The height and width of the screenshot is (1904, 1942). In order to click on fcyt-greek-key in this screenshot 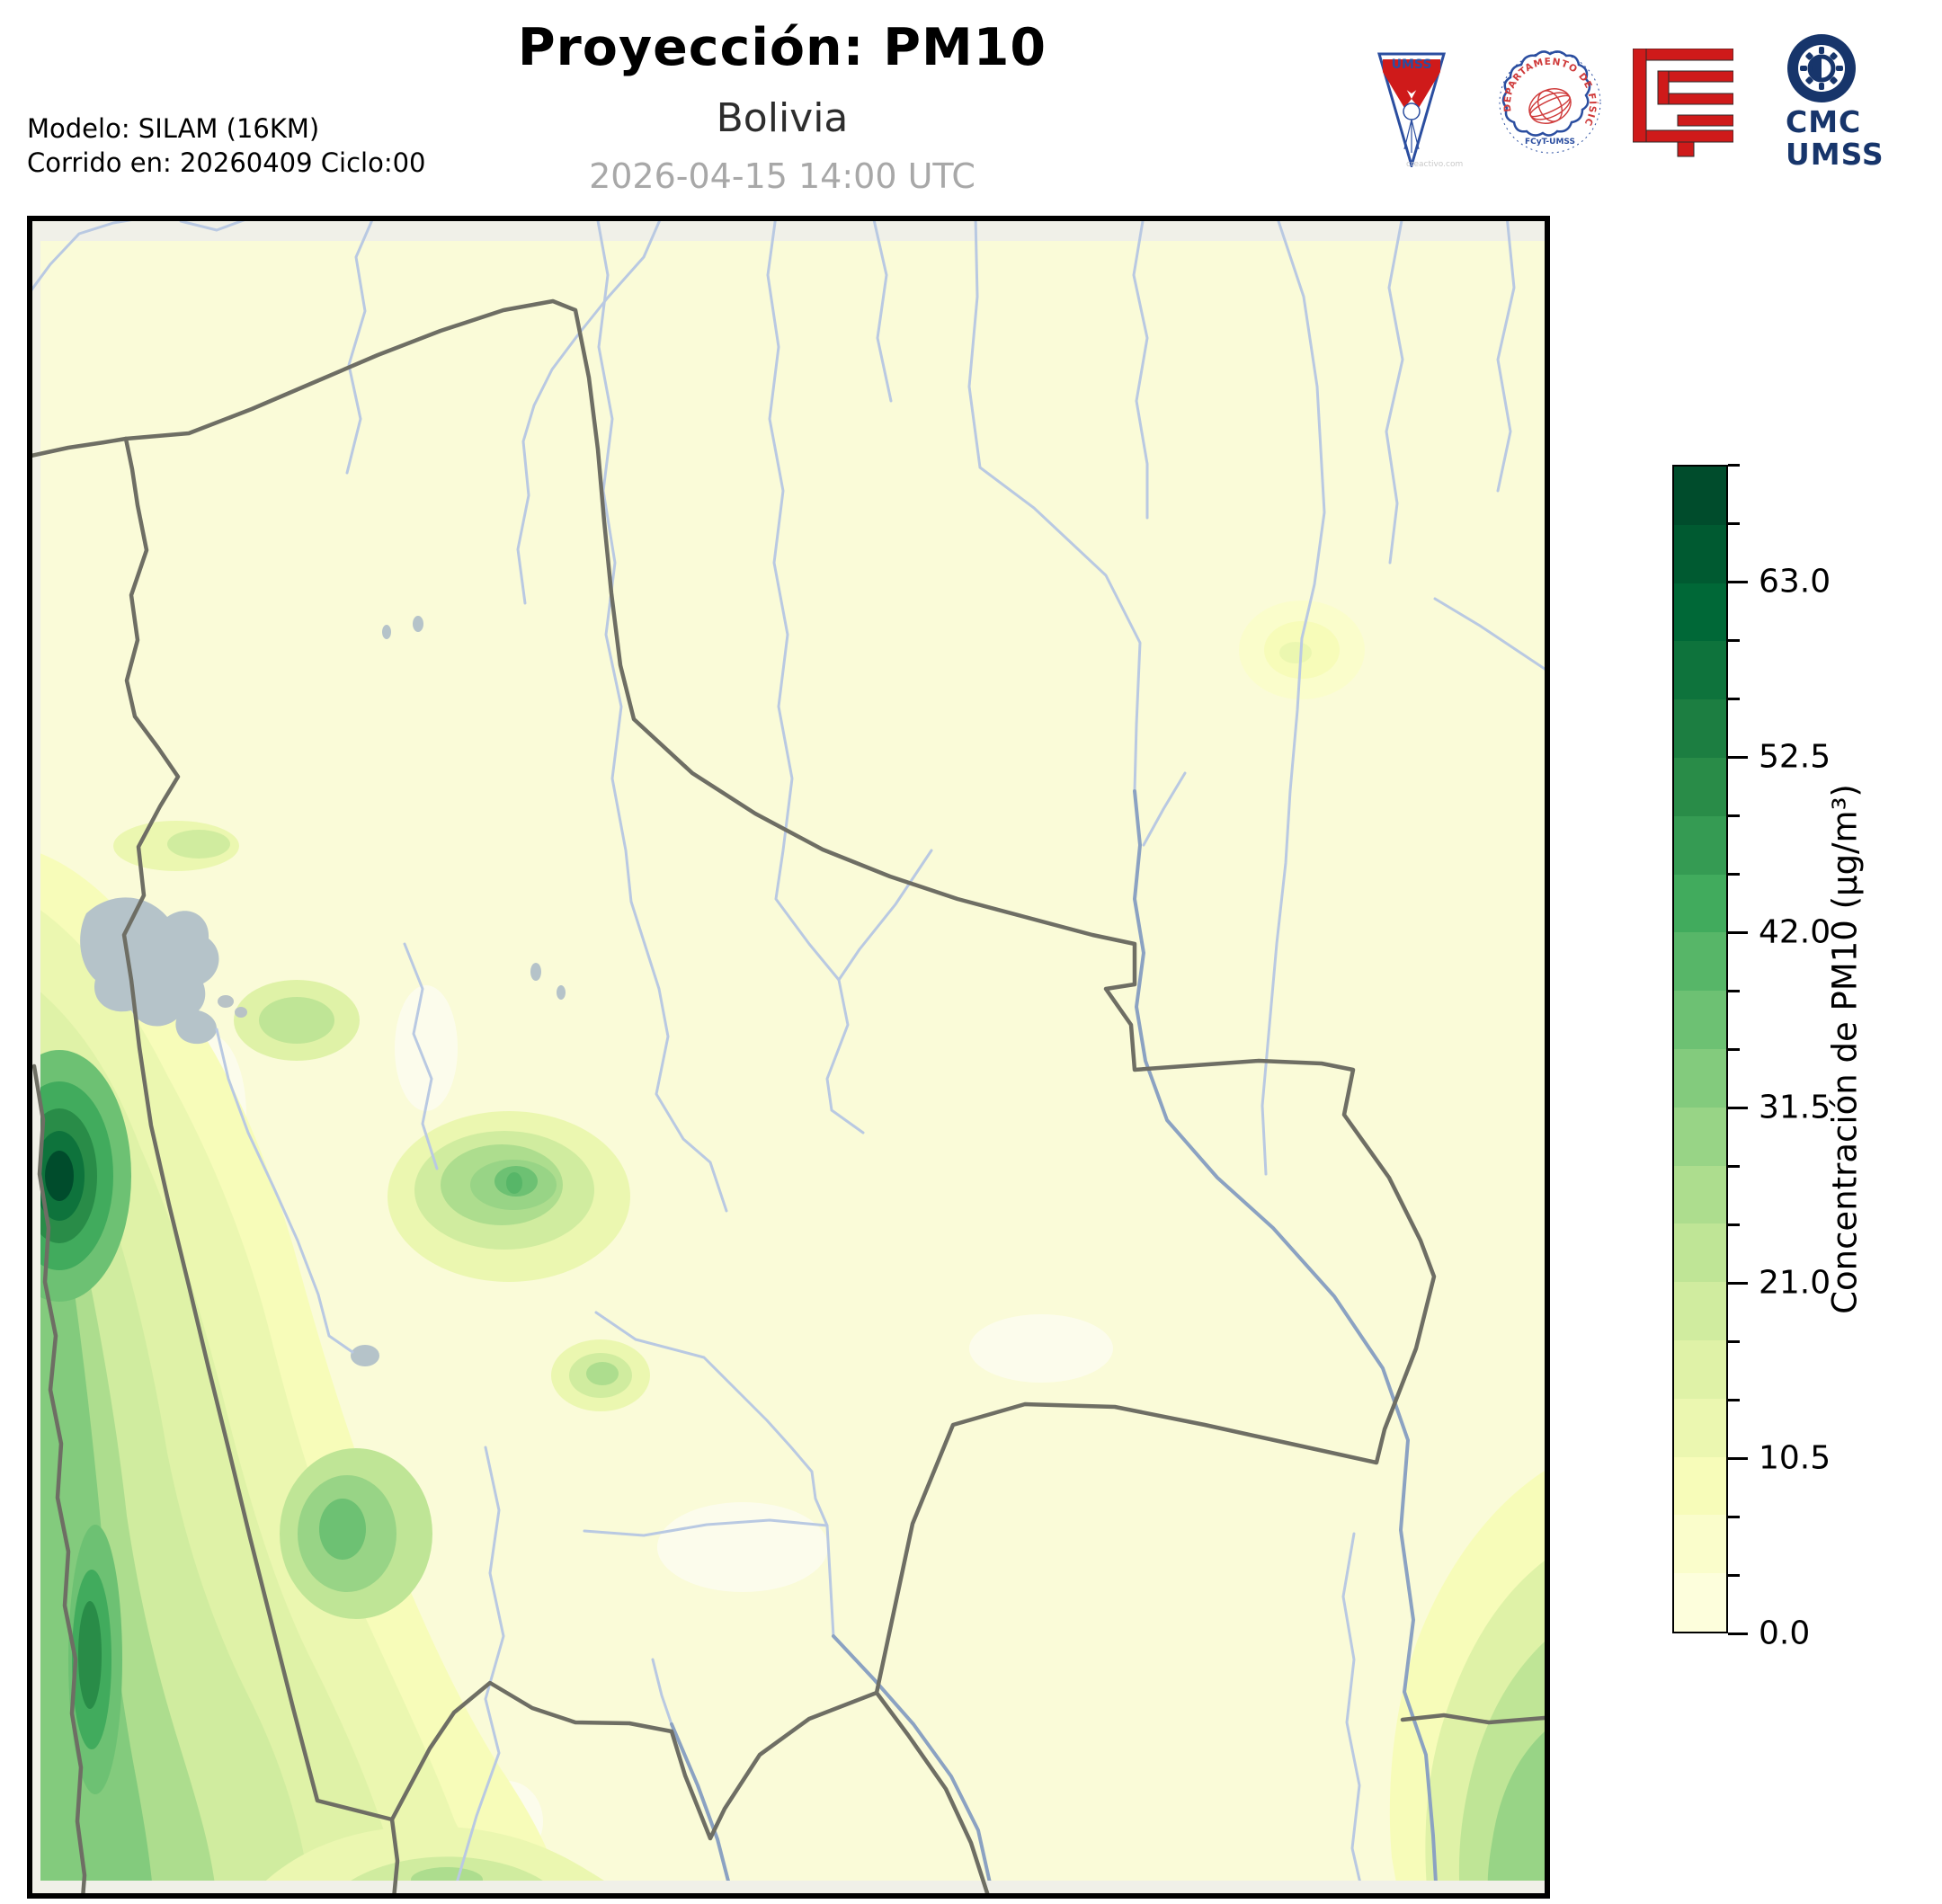, I will do `click(1683, 103)`.